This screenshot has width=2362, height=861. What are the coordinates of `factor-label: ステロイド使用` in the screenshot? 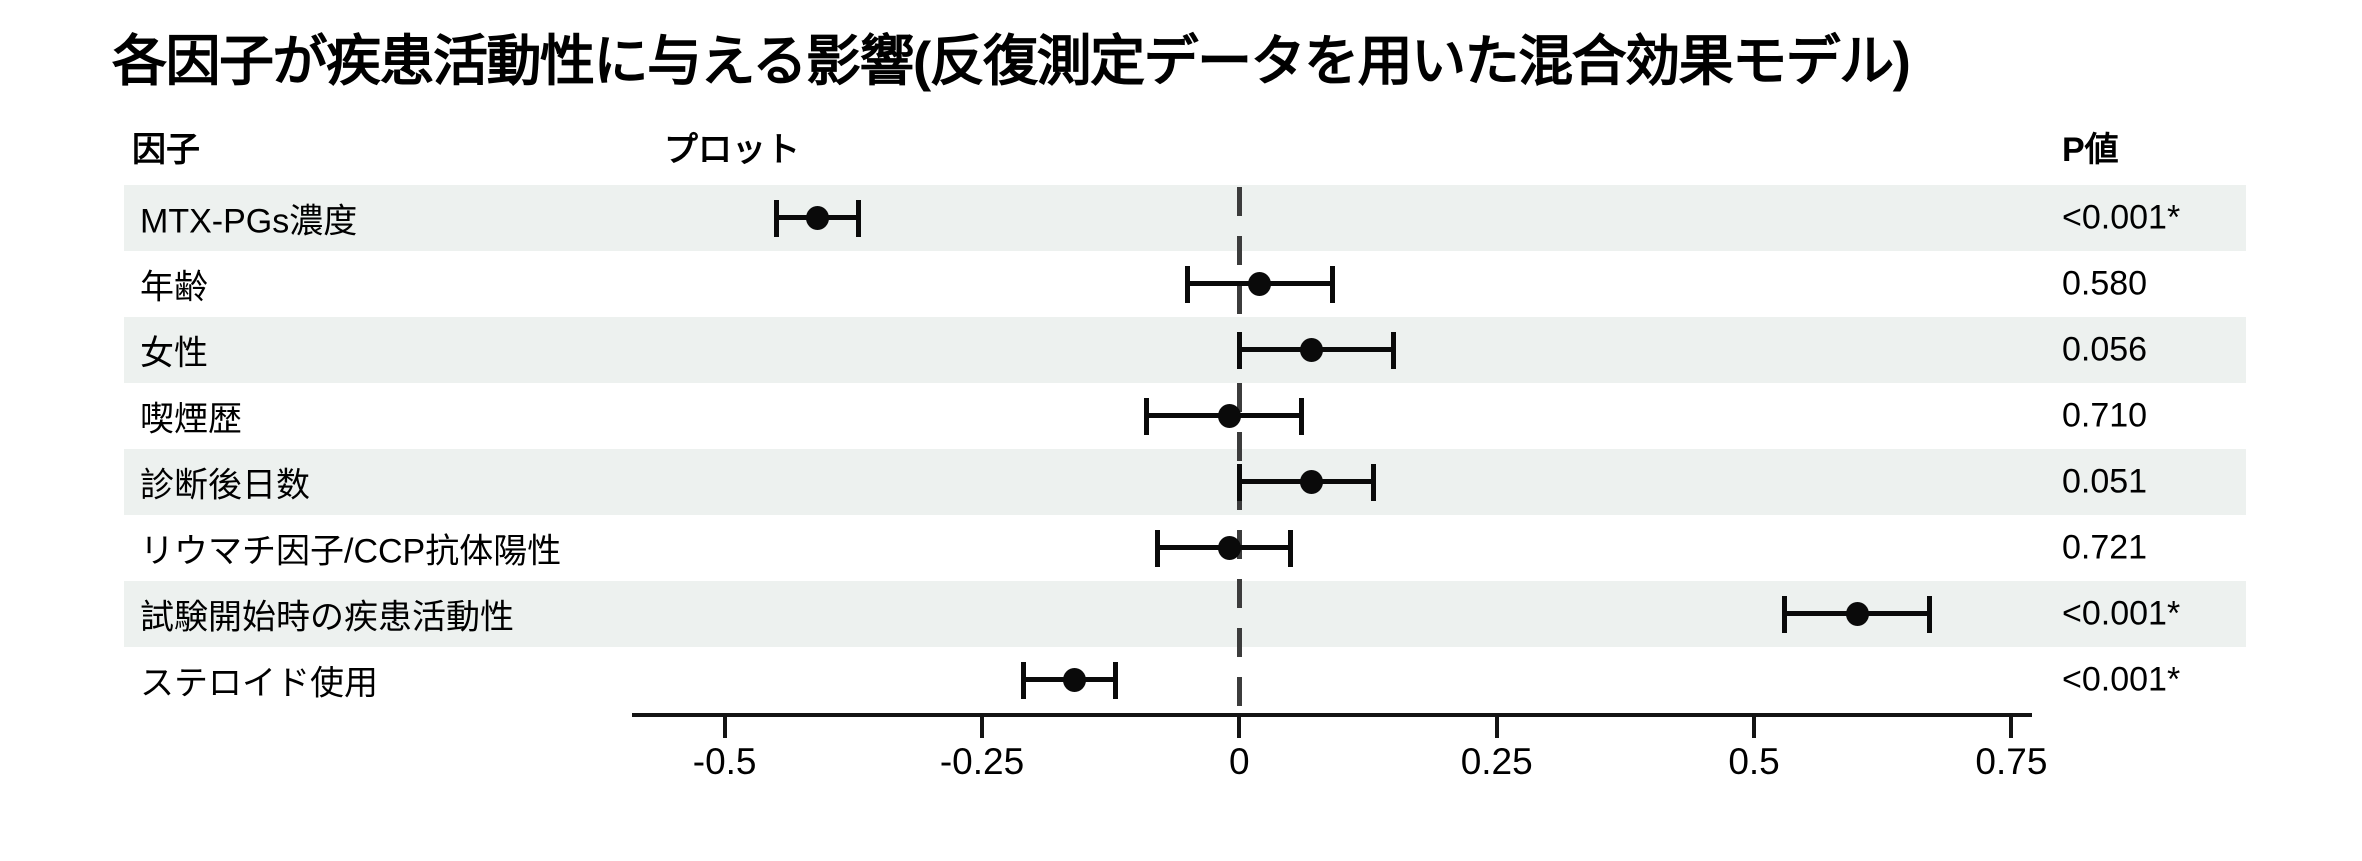 It's located at (259, 683).